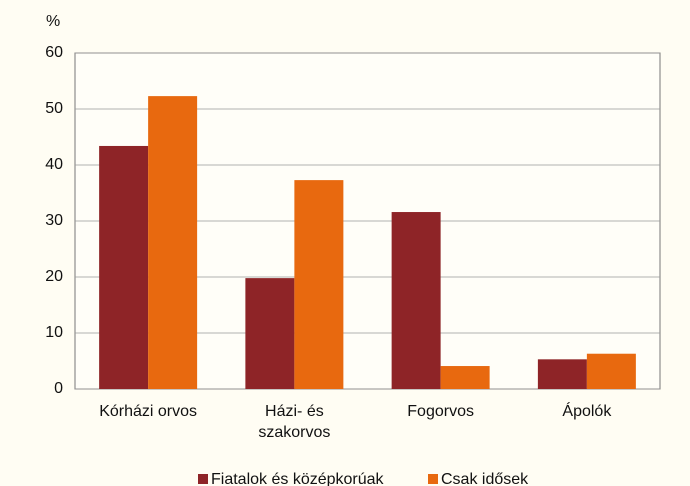 Image resolution: width=690 pixels, height=486 pixels. What do you see at coordinates (485, 478) in the screenshot?
I see `legend-label: Csak idősek` at bounding box center [485, 478].